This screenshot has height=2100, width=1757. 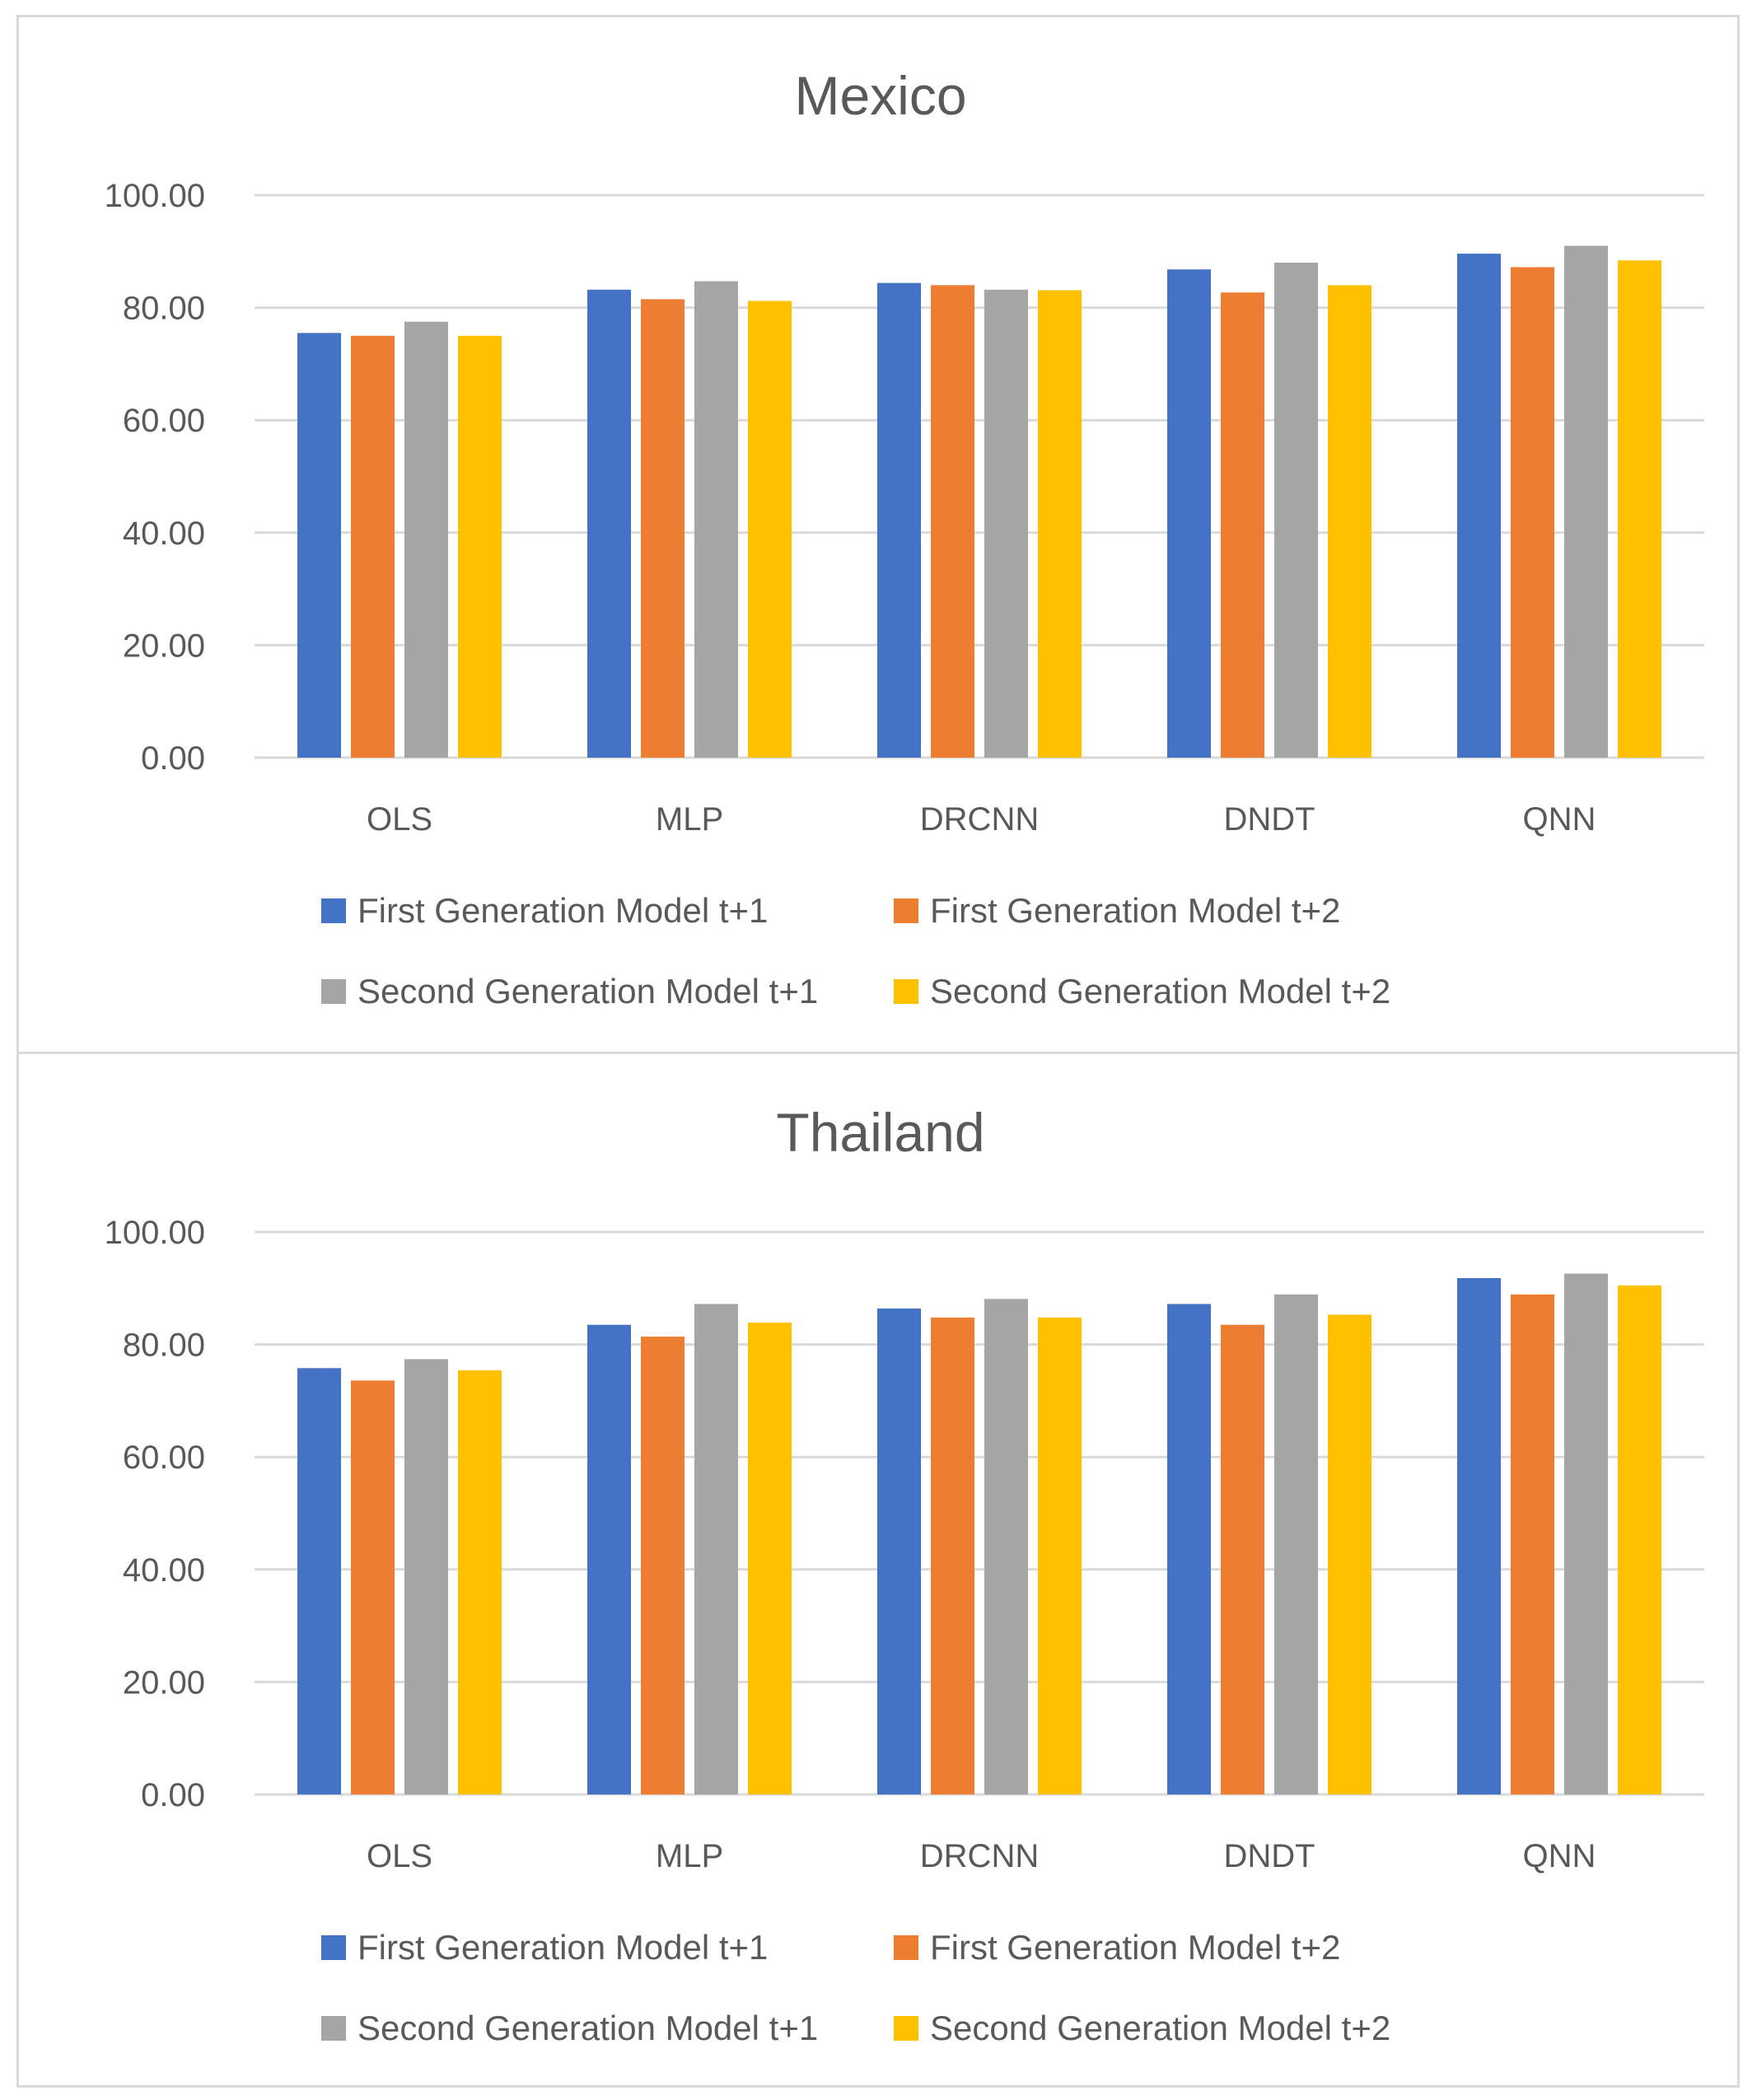 I want to click on chart-title: Thailand, so click(x=880, y=1132).